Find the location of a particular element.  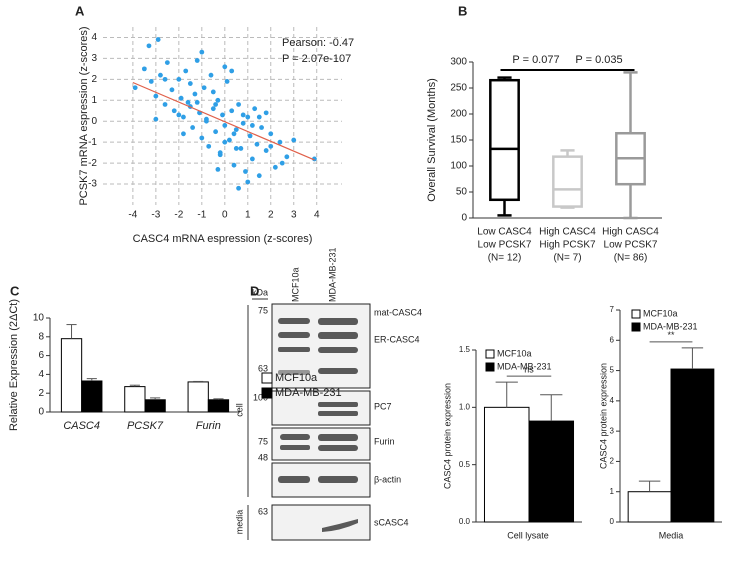

band-label: β-actin is located at coordinates (387, 479).